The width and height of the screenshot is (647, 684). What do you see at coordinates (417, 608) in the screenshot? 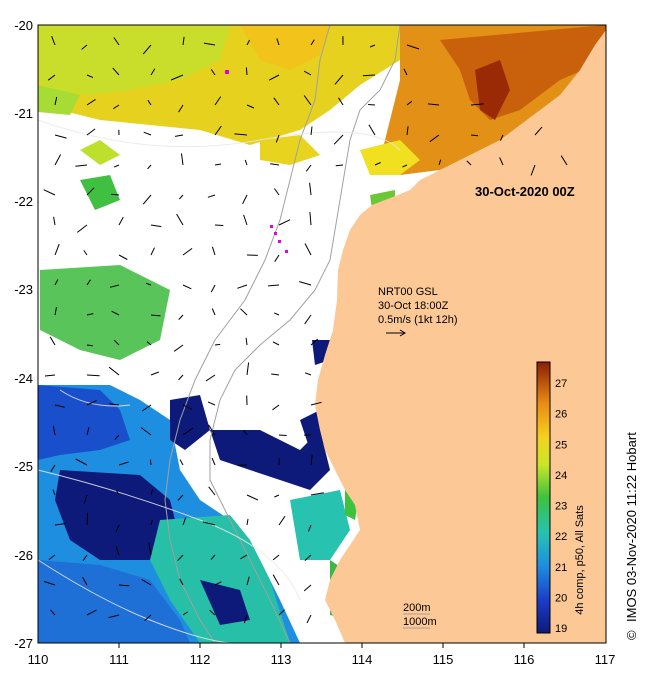
I see `contour-200-label: 200m` at bounding box center [417, 608].